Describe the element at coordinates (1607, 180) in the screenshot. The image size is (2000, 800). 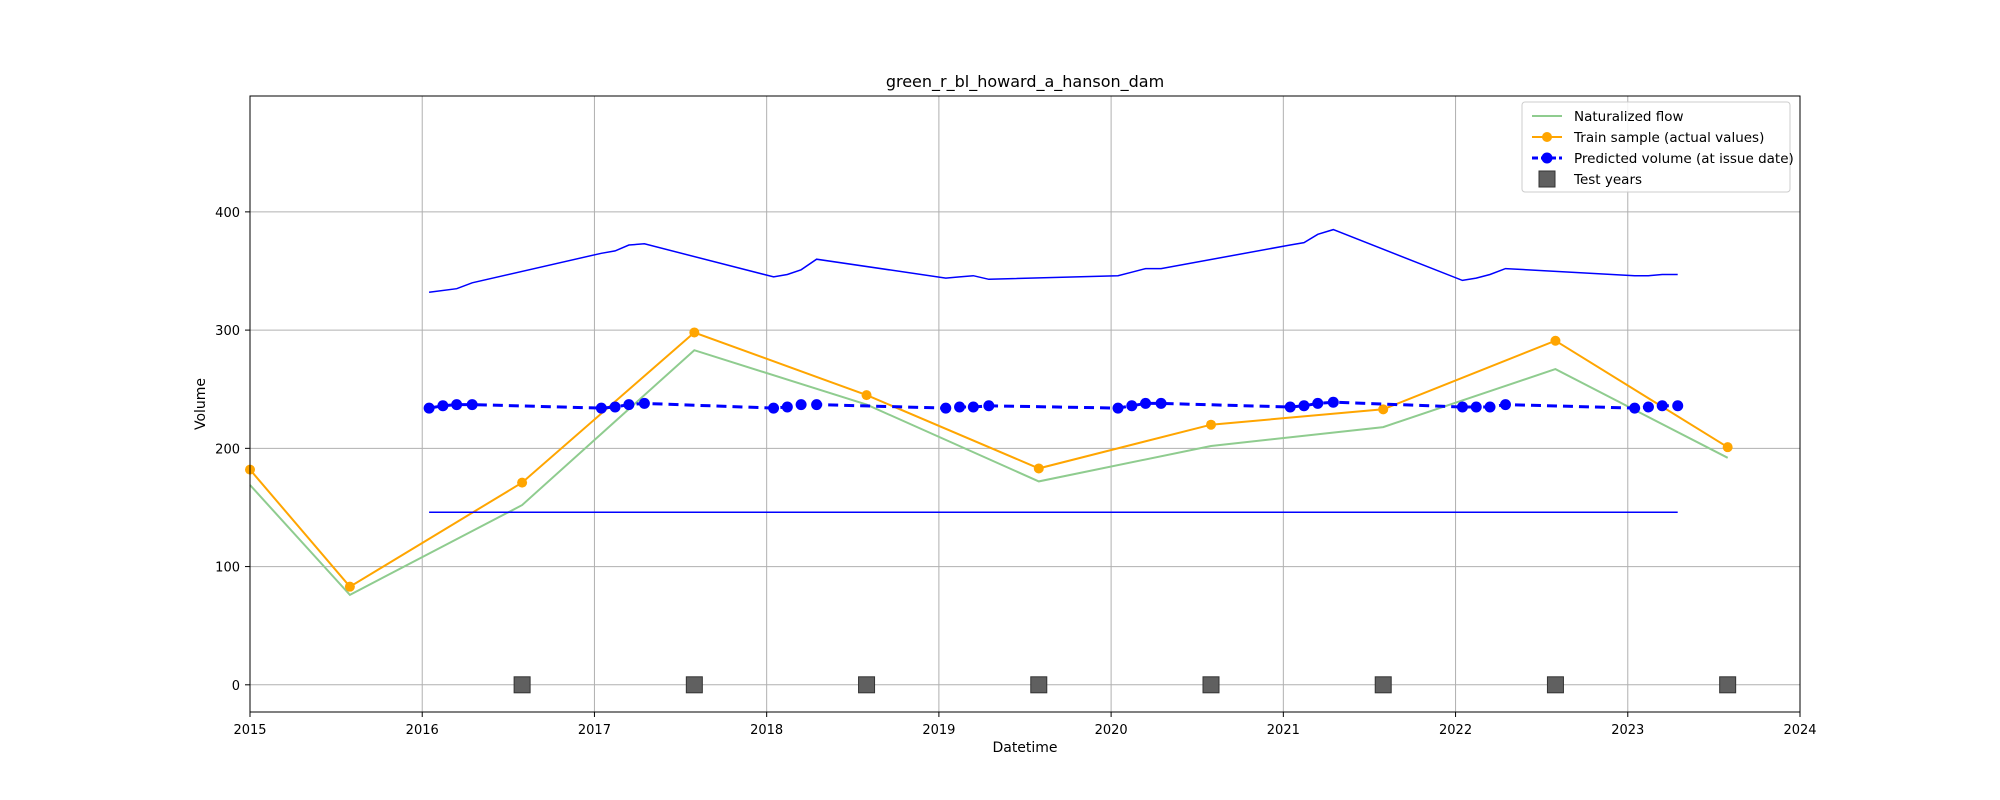
I see `legend-label: Test years` at that location.